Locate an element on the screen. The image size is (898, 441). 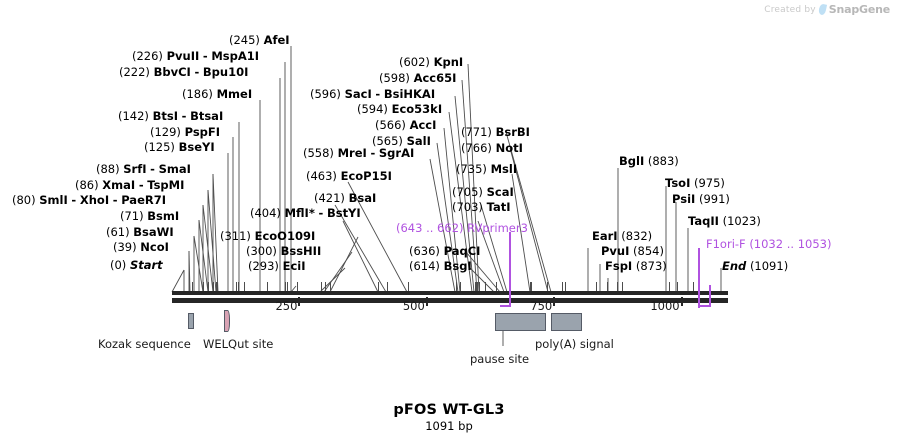
site-label-pvuii: (226) PvuII - MspA1I is located at coordinates (196, 56).